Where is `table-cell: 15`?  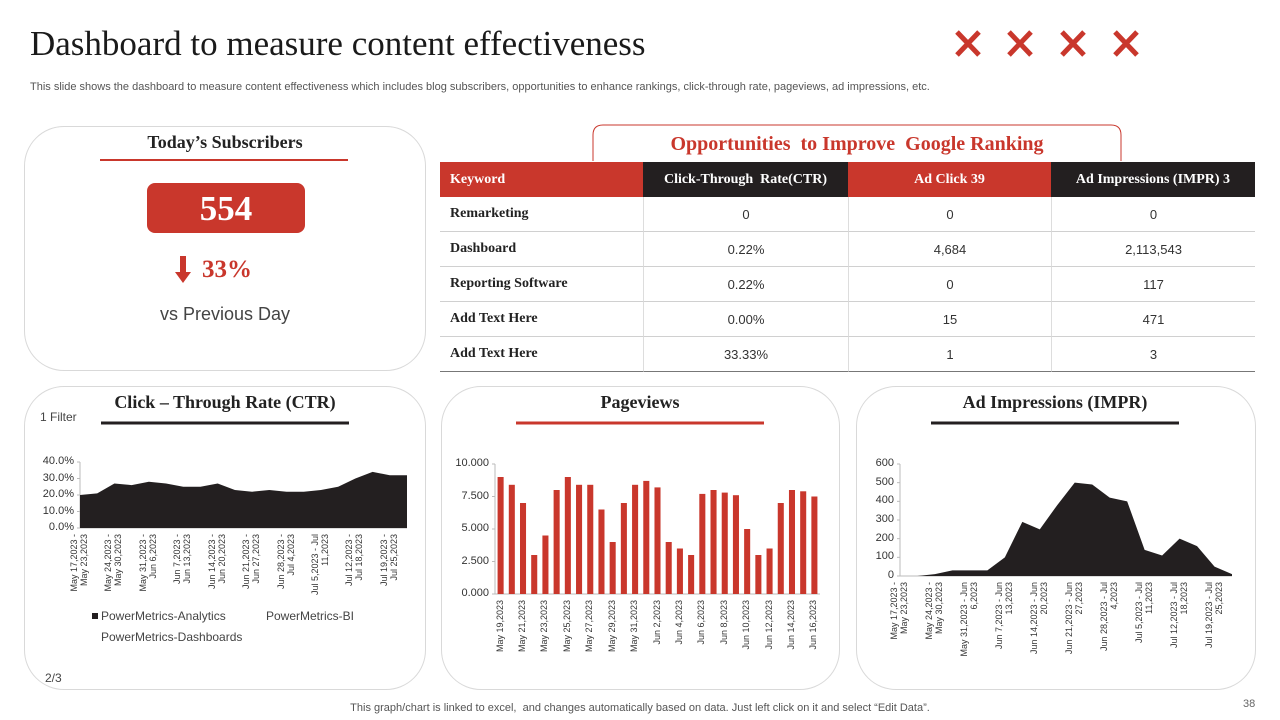 table-cell: 15 is located at coordinates (949, 319).